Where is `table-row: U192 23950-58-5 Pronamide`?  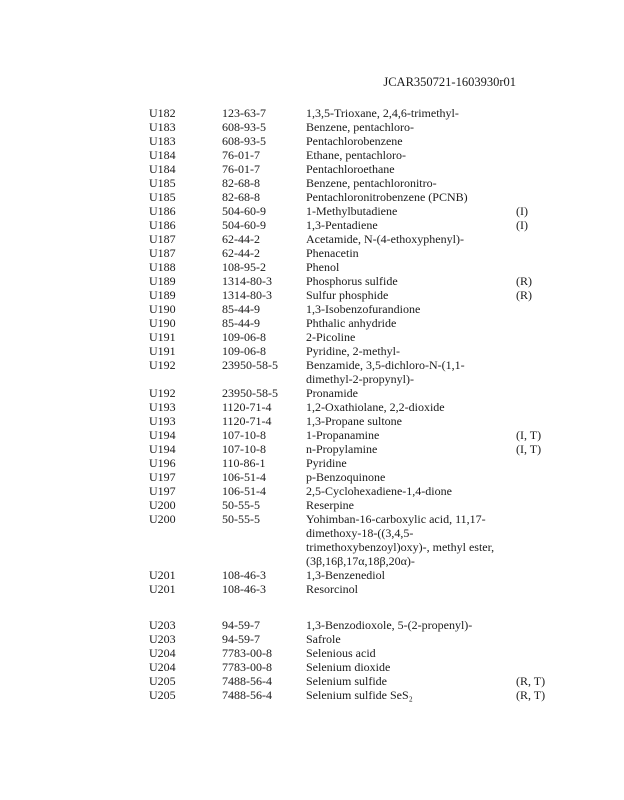
table-row: U192 23950-58-5 Pronamide is located at coordinates (312, 393).